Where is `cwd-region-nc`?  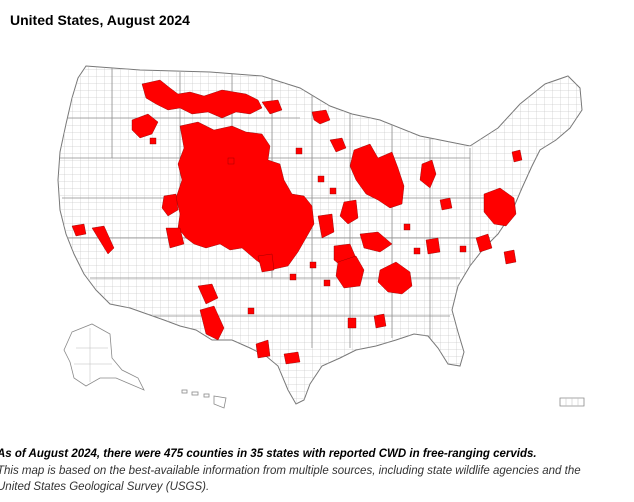
cwd-region-nc is located at coordinates (510, 257).